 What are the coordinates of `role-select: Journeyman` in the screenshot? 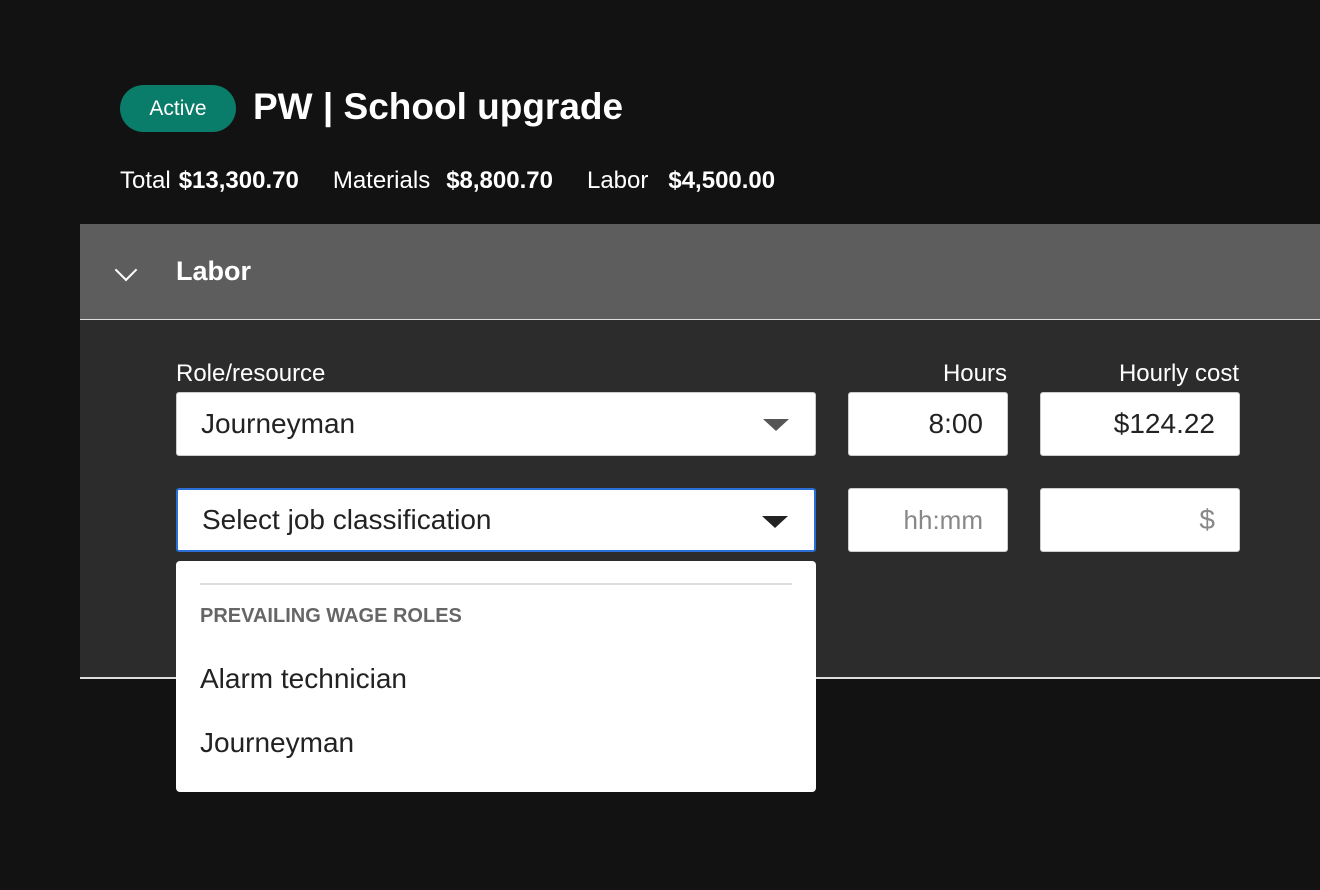 It's located at (496, 424).